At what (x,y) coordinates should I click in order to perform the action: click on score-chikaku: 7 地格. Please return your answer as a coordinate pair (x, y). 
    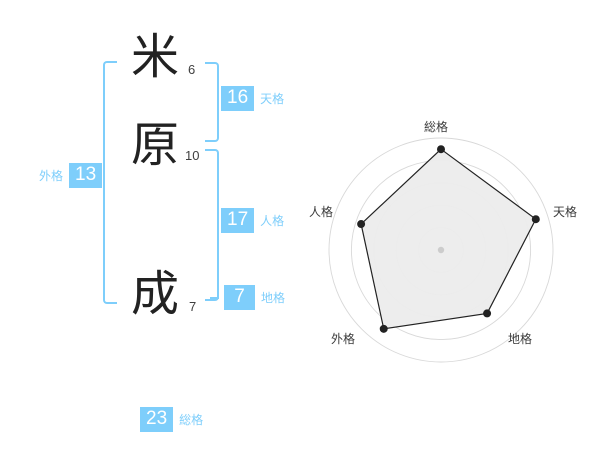
    Looking at the image, I should click on (254, 297).